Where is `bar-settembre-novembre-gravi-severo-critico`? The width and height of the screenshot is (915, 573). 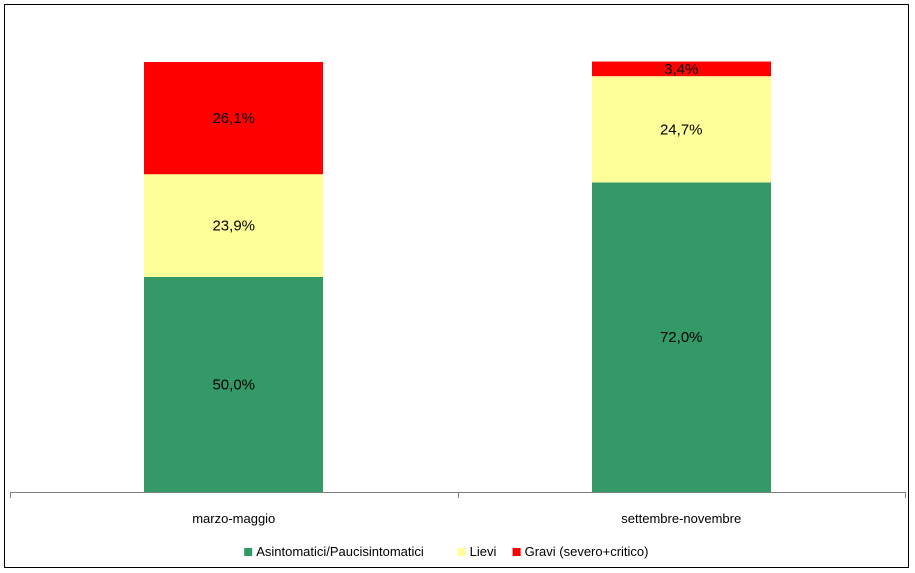 bar-settembre-novembre-gravi-severo-critico is located at coordinates (681, 69).